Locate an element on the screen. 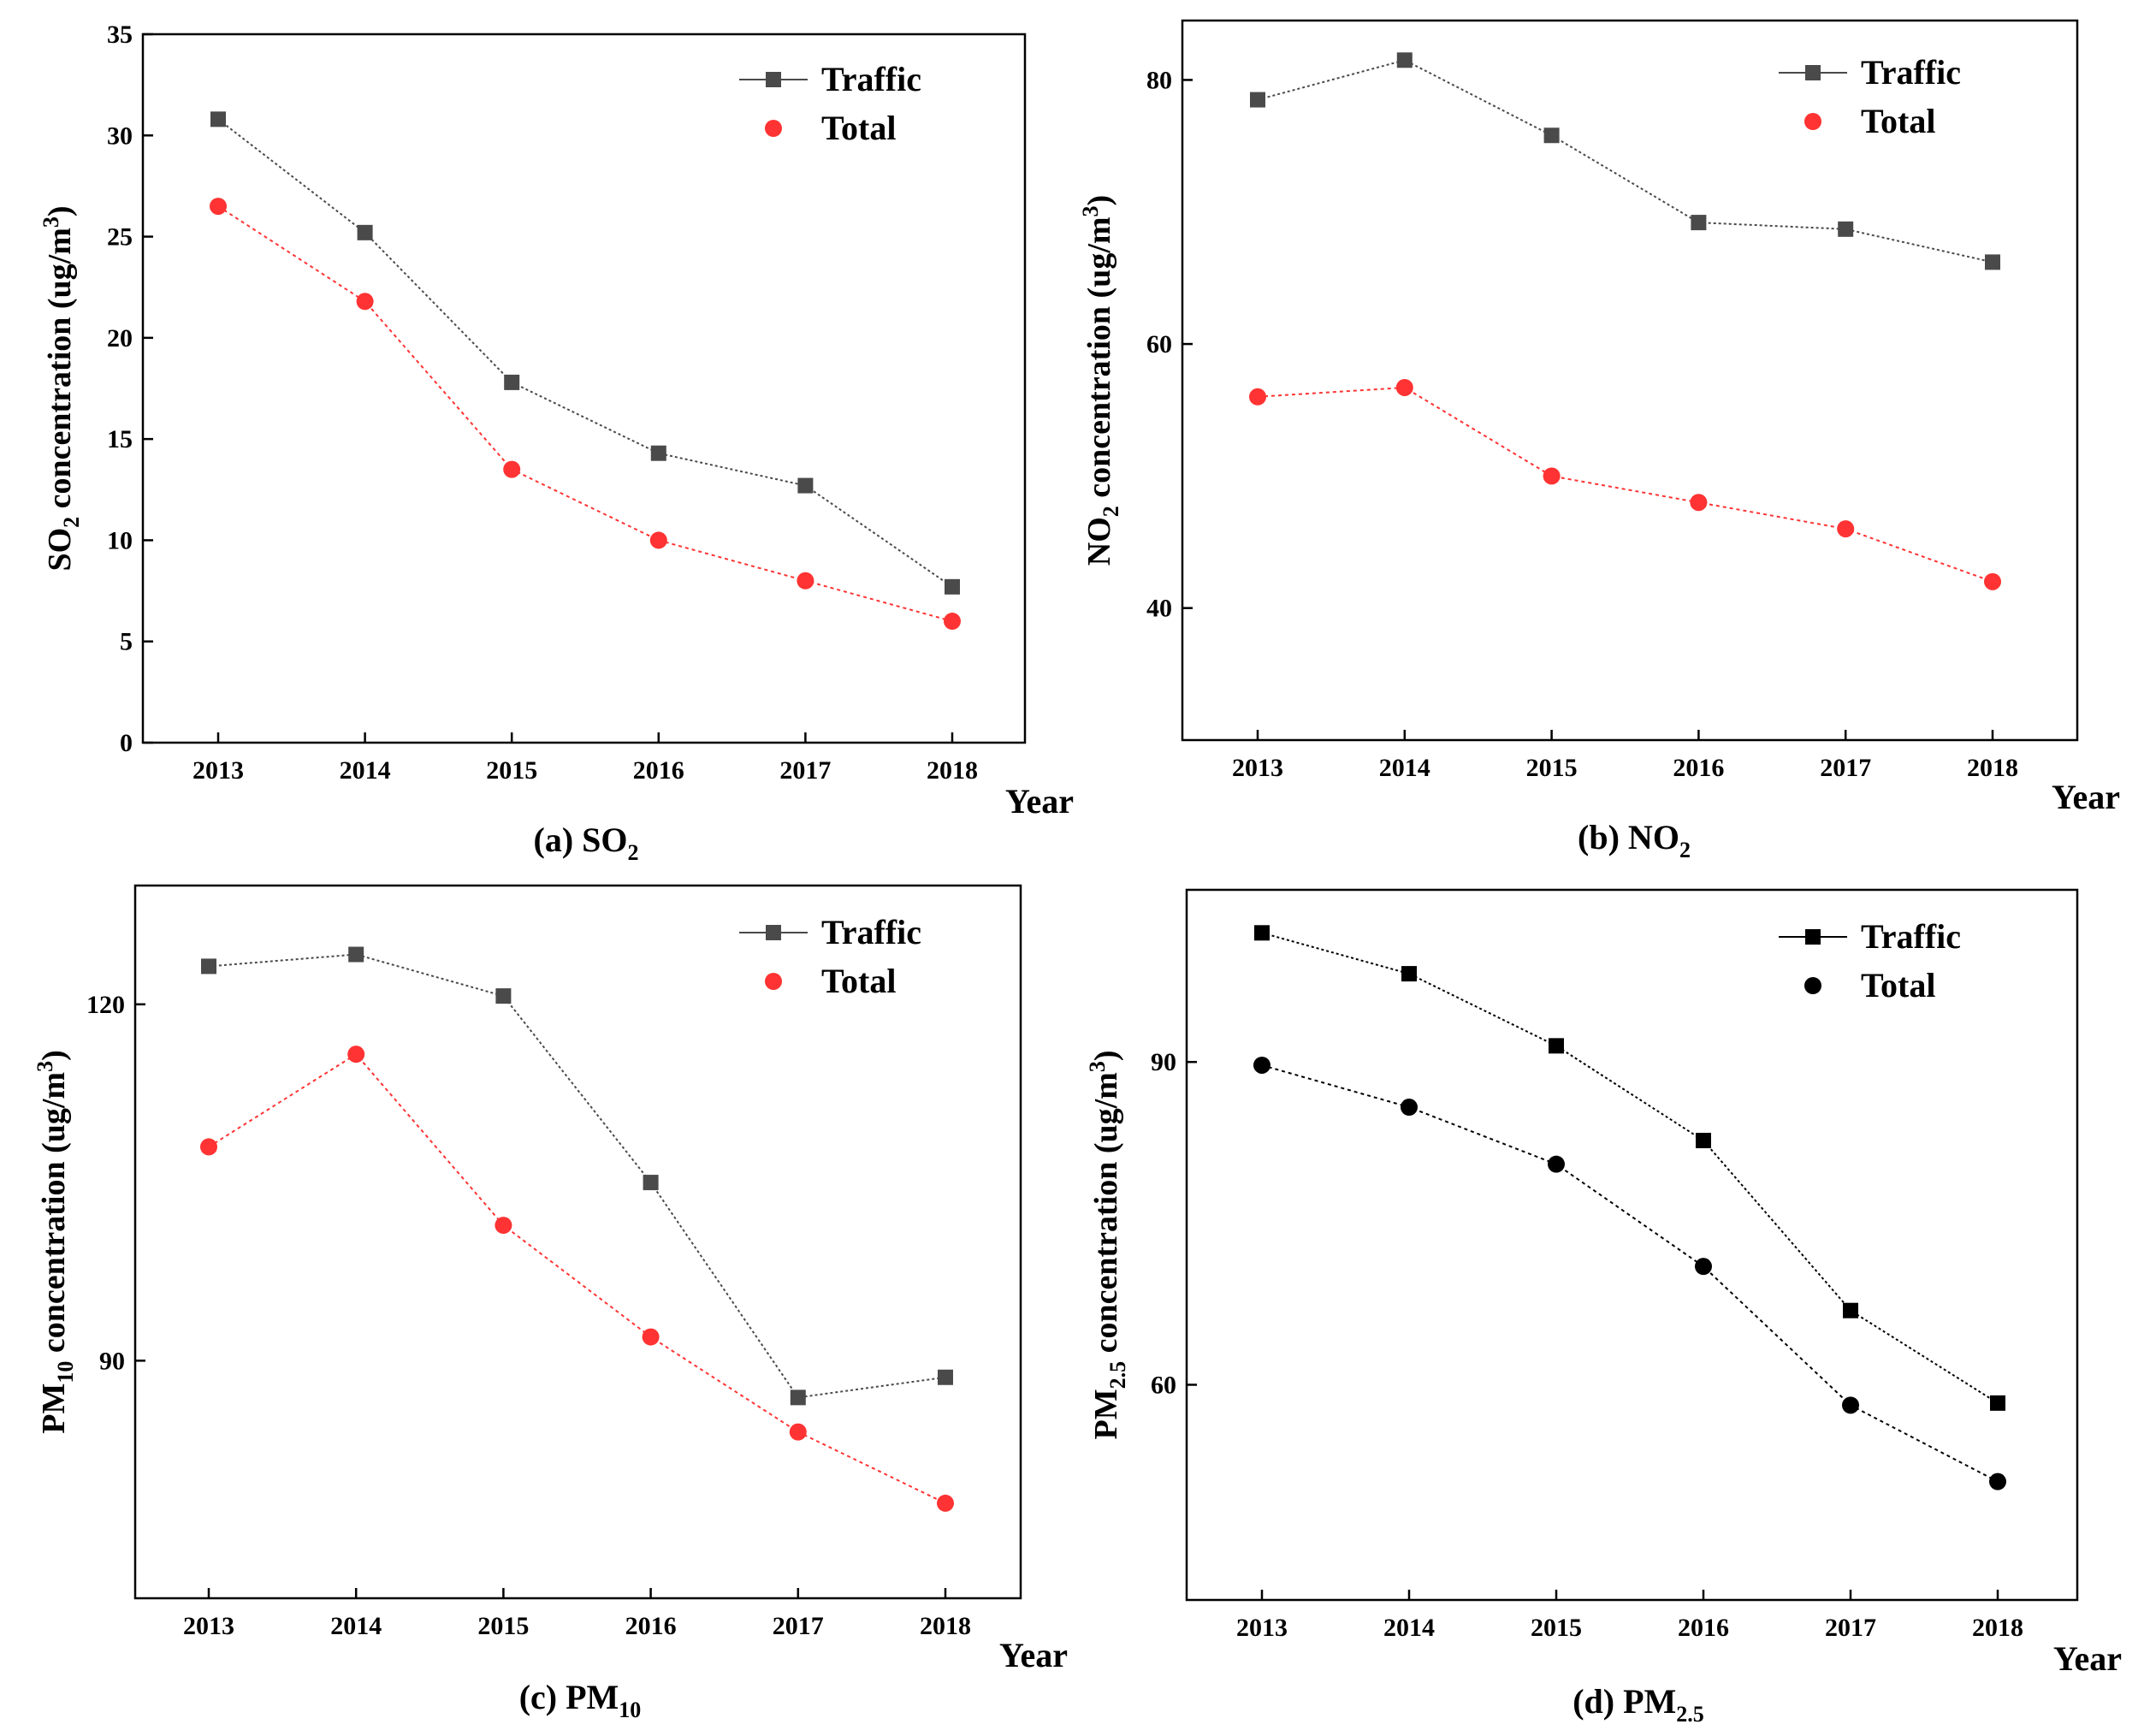 This screenshot has height=1736, width=2150. y-tick-label-no2: 80 is located at coordinates (1159, 80).